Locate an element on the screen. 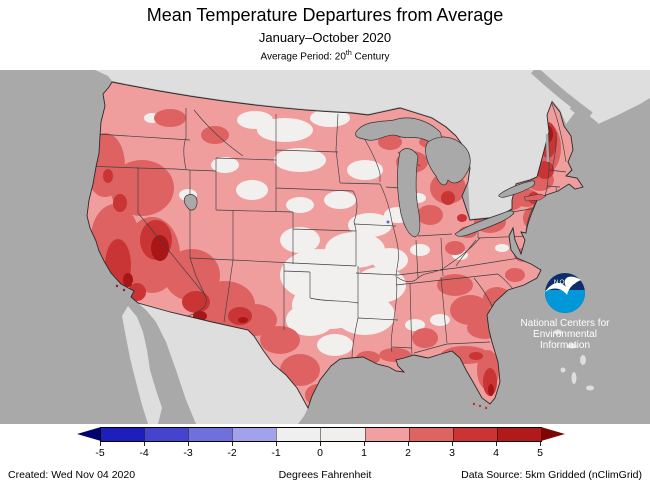 The width and height of the screenshot is (650, 489). colorbar-tick-label: 5 is located at coordinates (540, 453).